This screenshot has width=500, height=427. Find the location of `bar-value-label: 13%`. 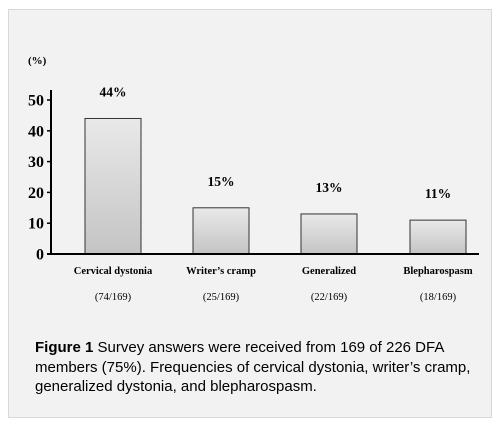

bar-value-label: 13% is located at coordinates (329, 187).